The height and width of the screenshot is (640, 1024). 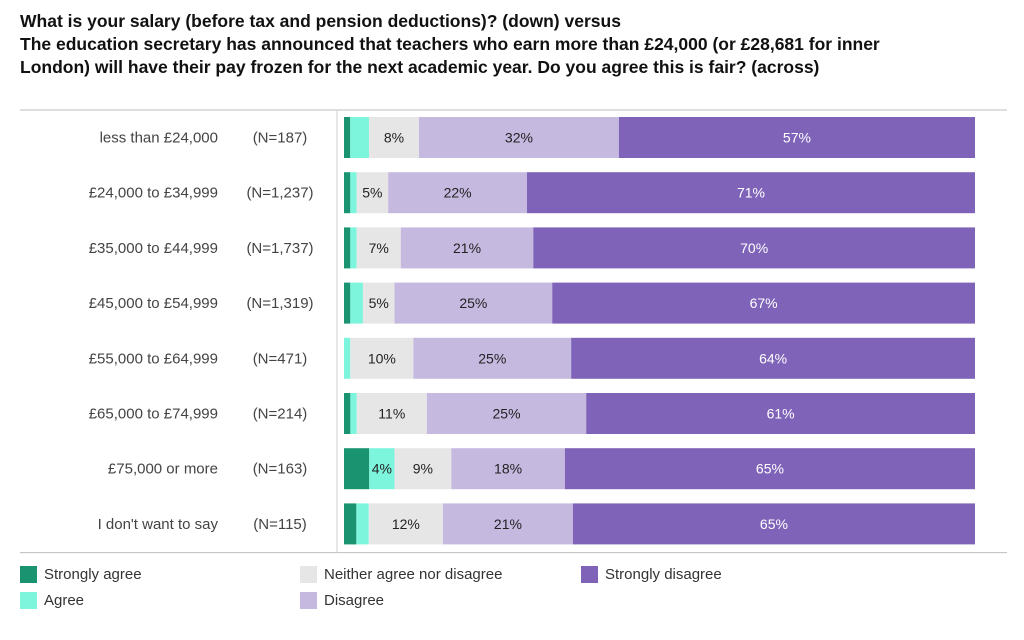 I want to click on data-label: 22%, so click(x=458, y=193).